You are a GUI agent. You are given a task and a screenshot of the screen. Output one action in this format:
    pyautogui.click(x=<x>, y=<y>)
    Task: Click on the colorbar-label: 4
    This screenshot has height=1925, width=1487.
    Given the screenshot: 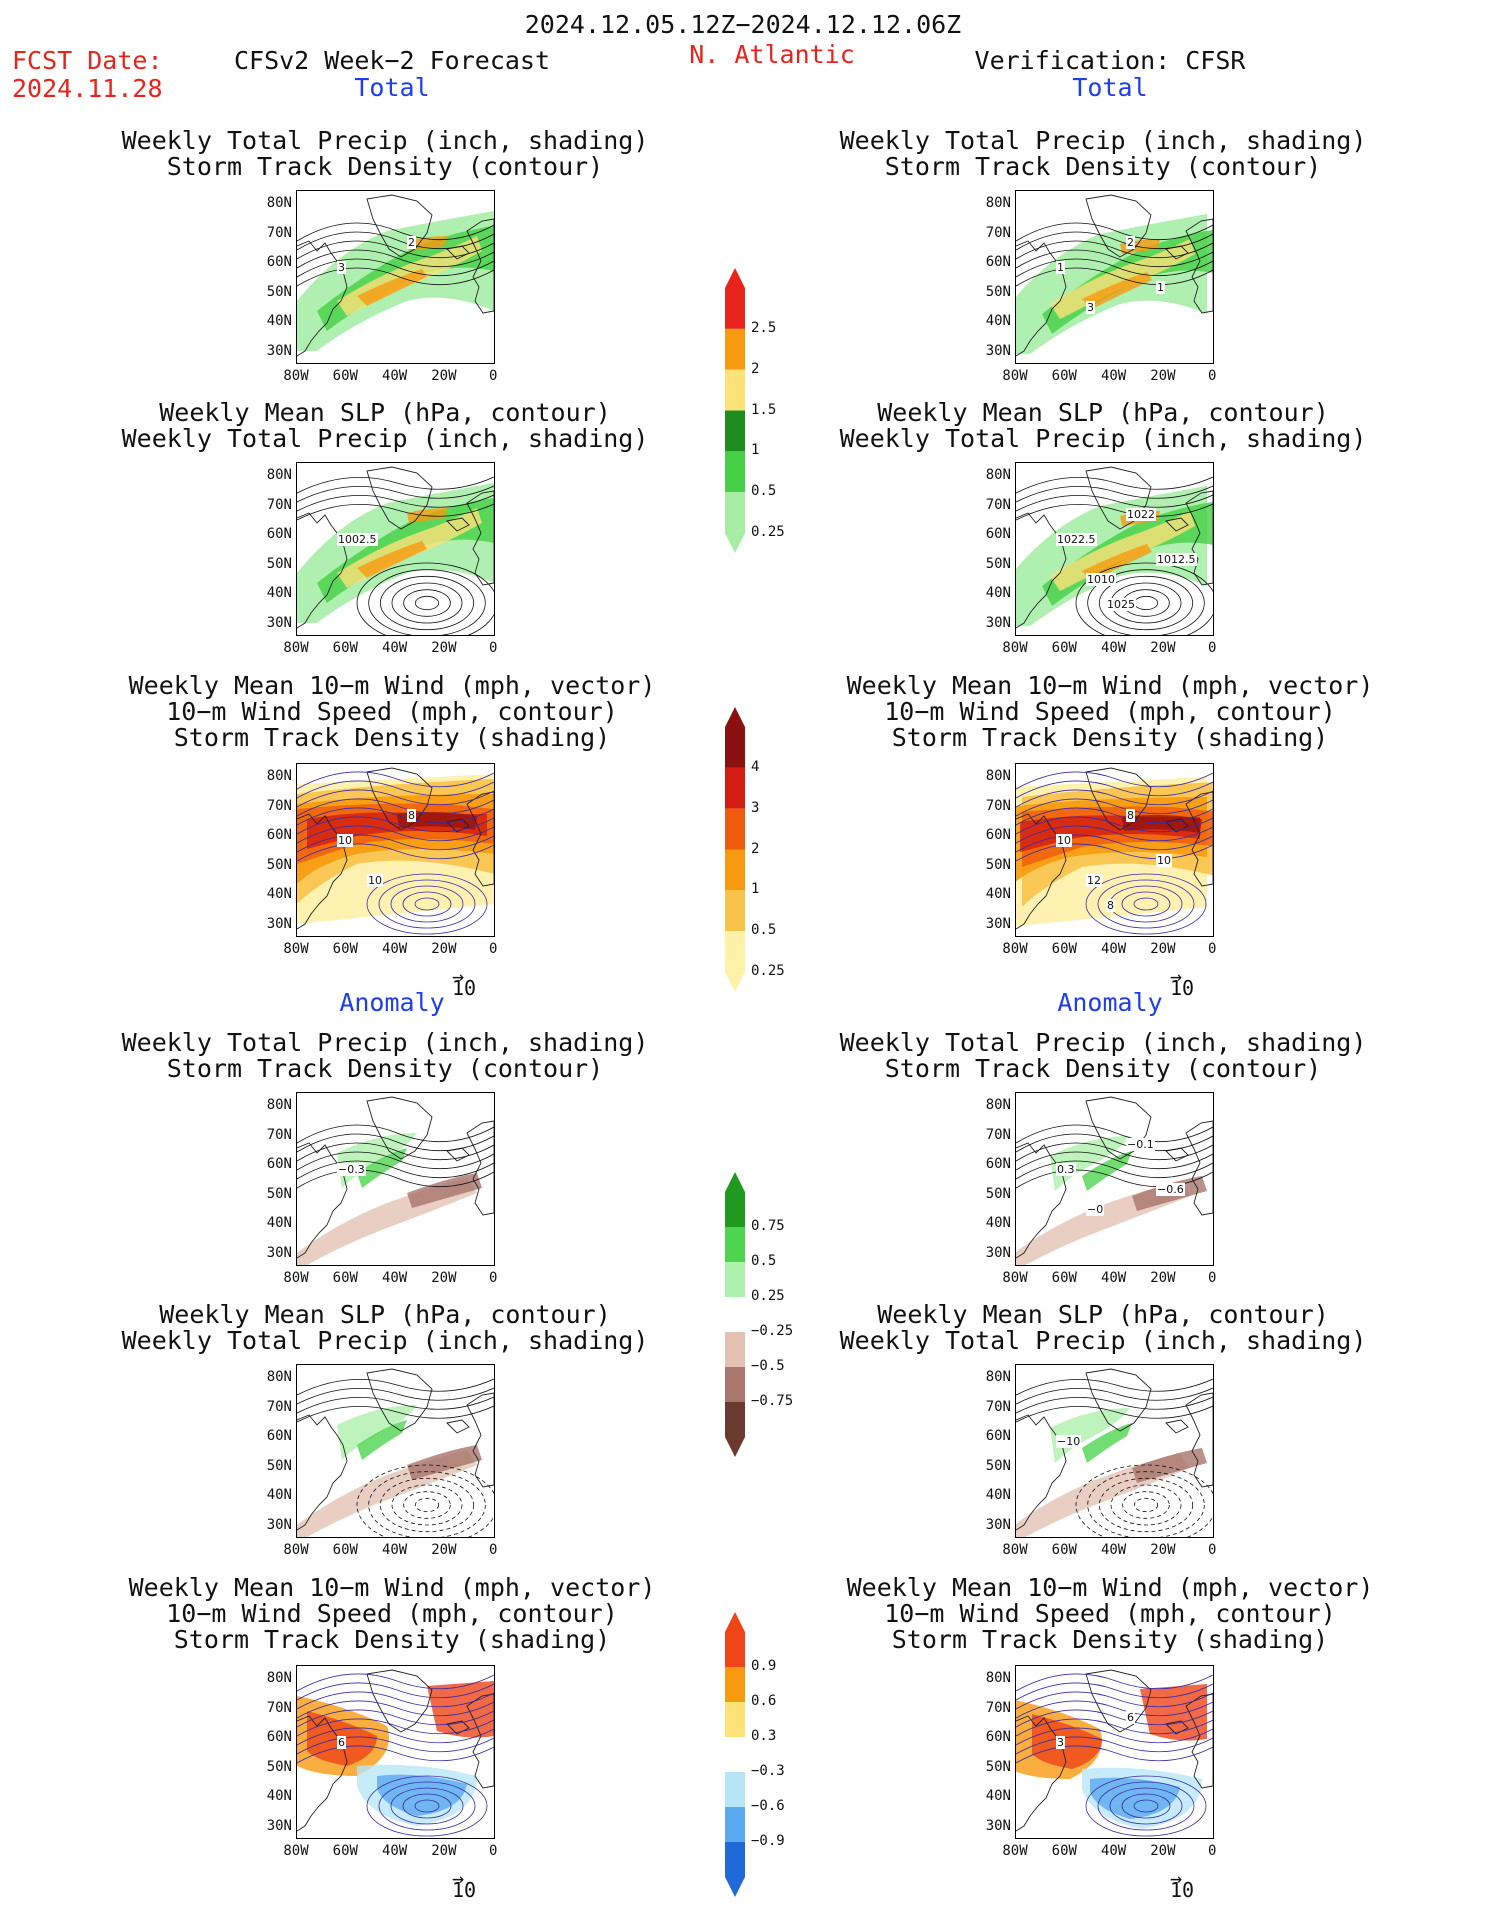 What is the action you would take?
    pyautogui.click(x=755, y=766)
    